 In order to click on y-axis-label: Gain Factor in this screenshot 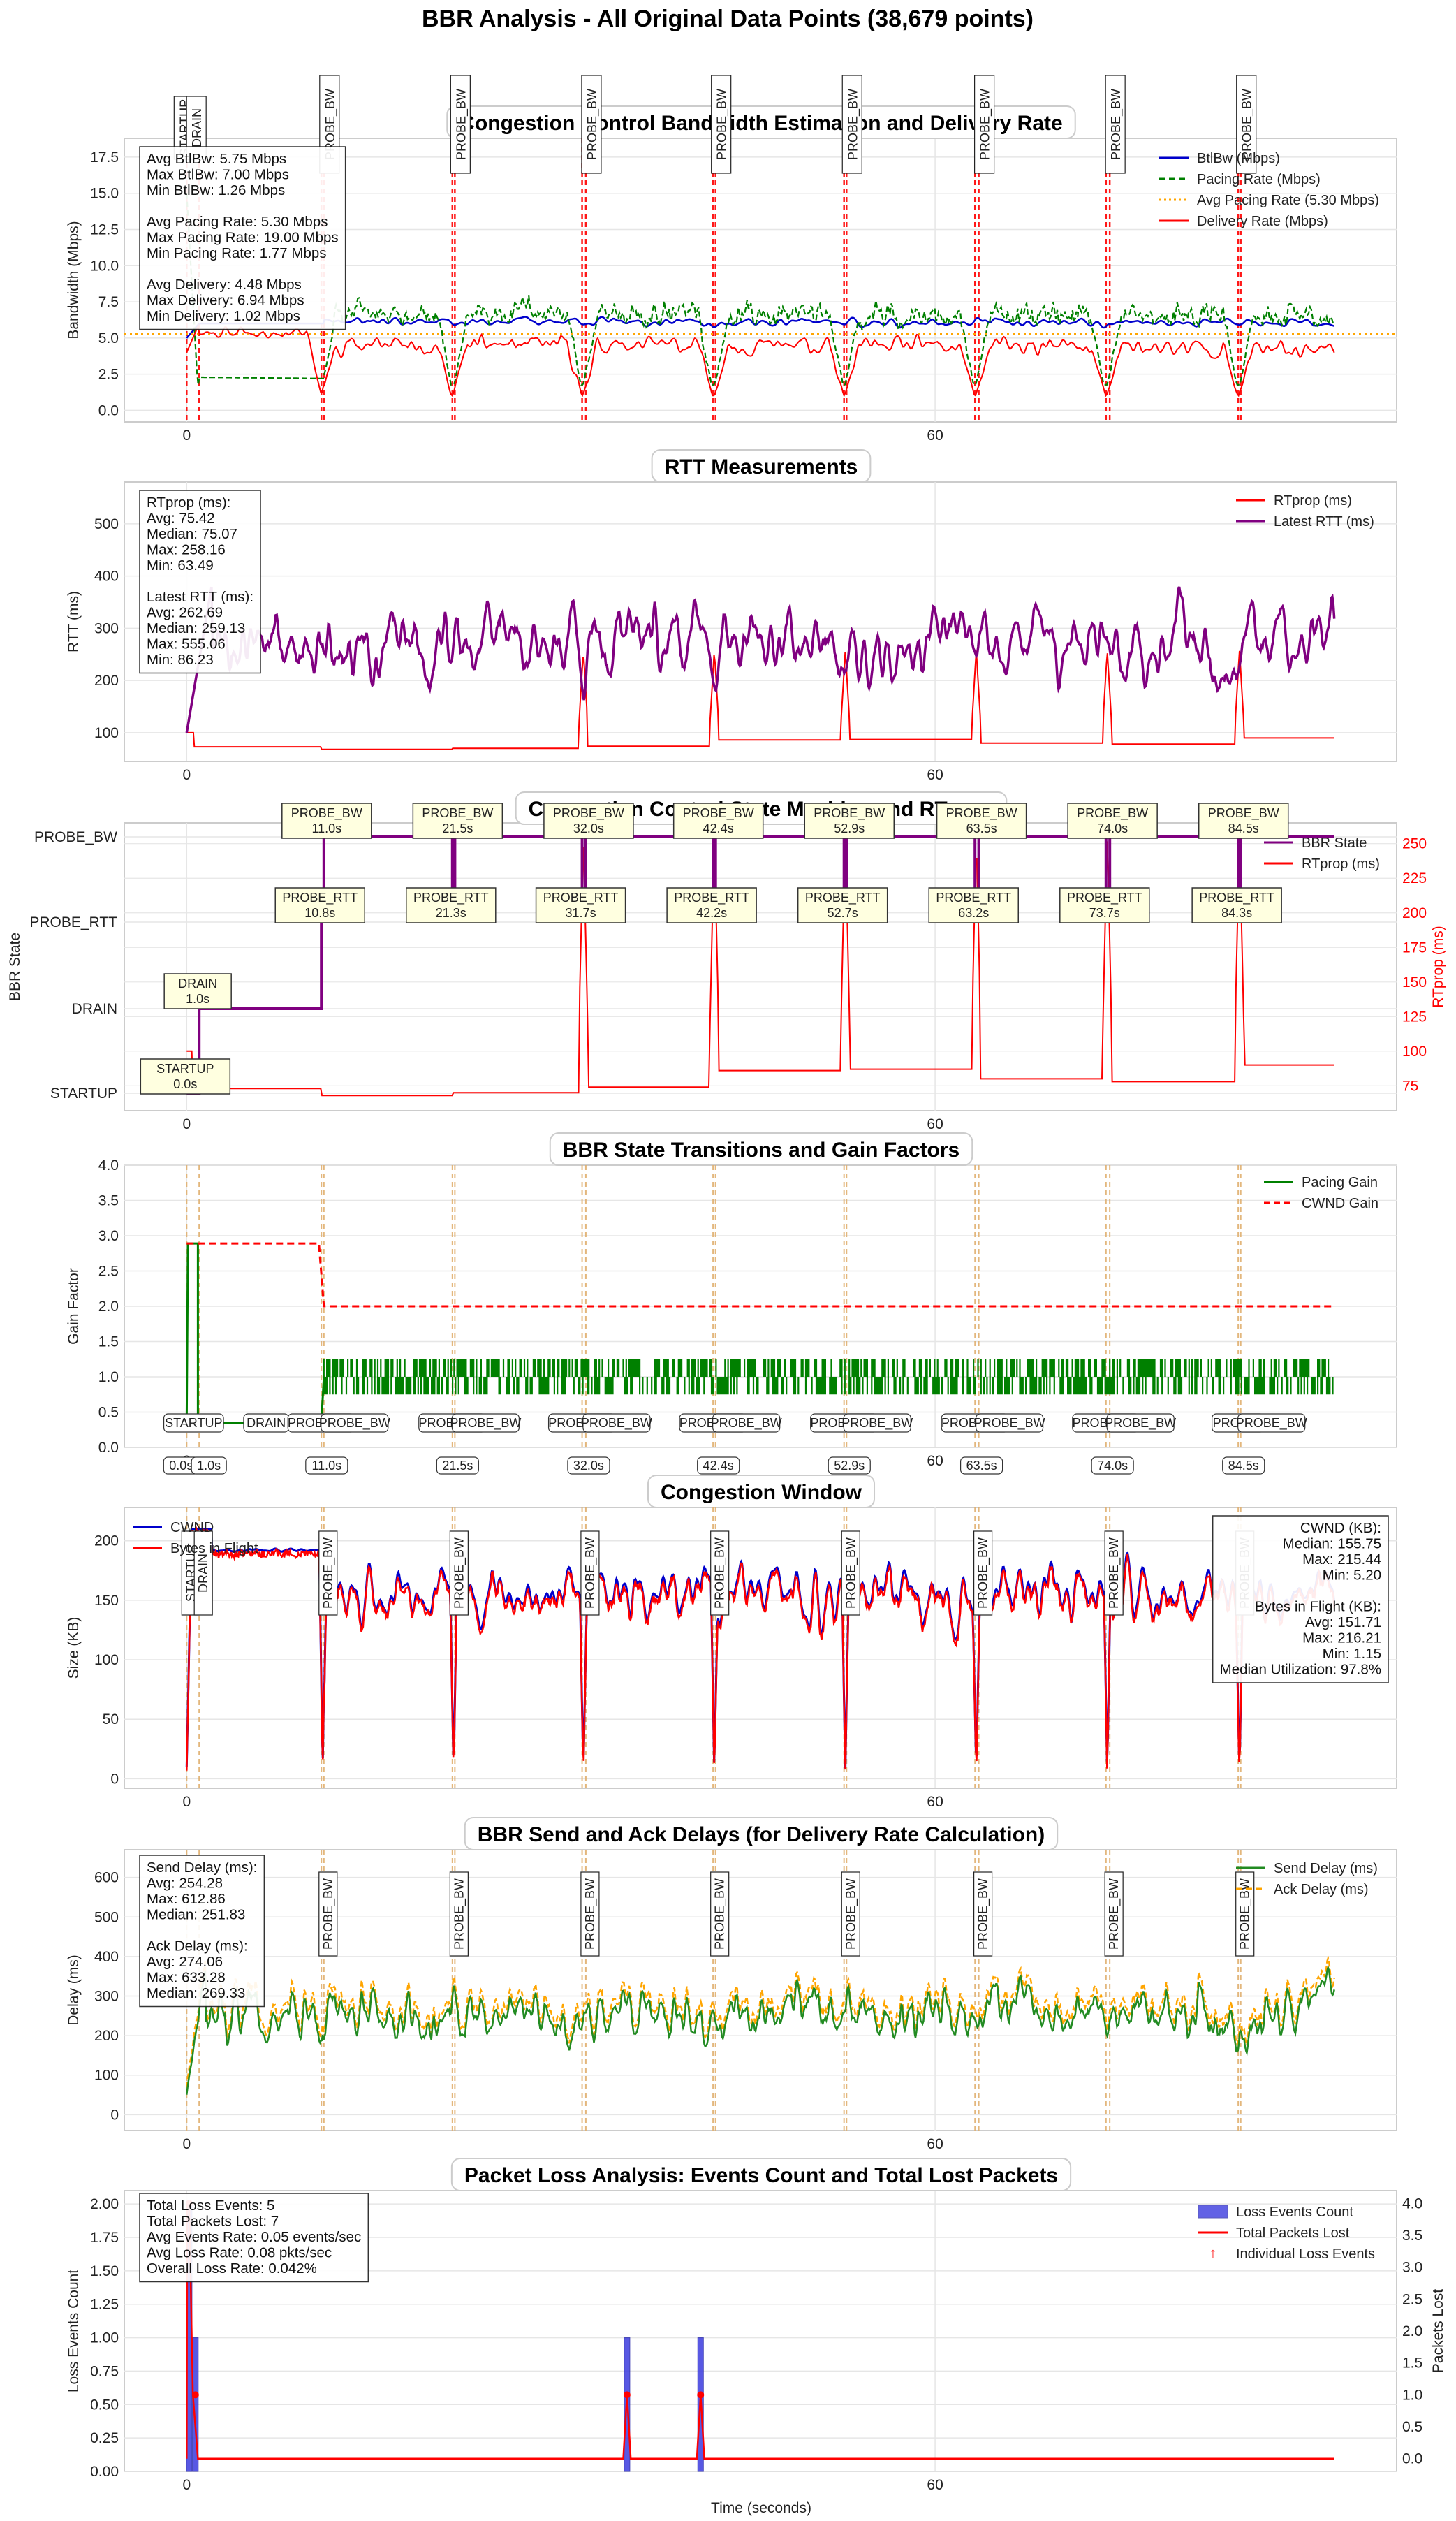, I will do `click(74, 1306)`.